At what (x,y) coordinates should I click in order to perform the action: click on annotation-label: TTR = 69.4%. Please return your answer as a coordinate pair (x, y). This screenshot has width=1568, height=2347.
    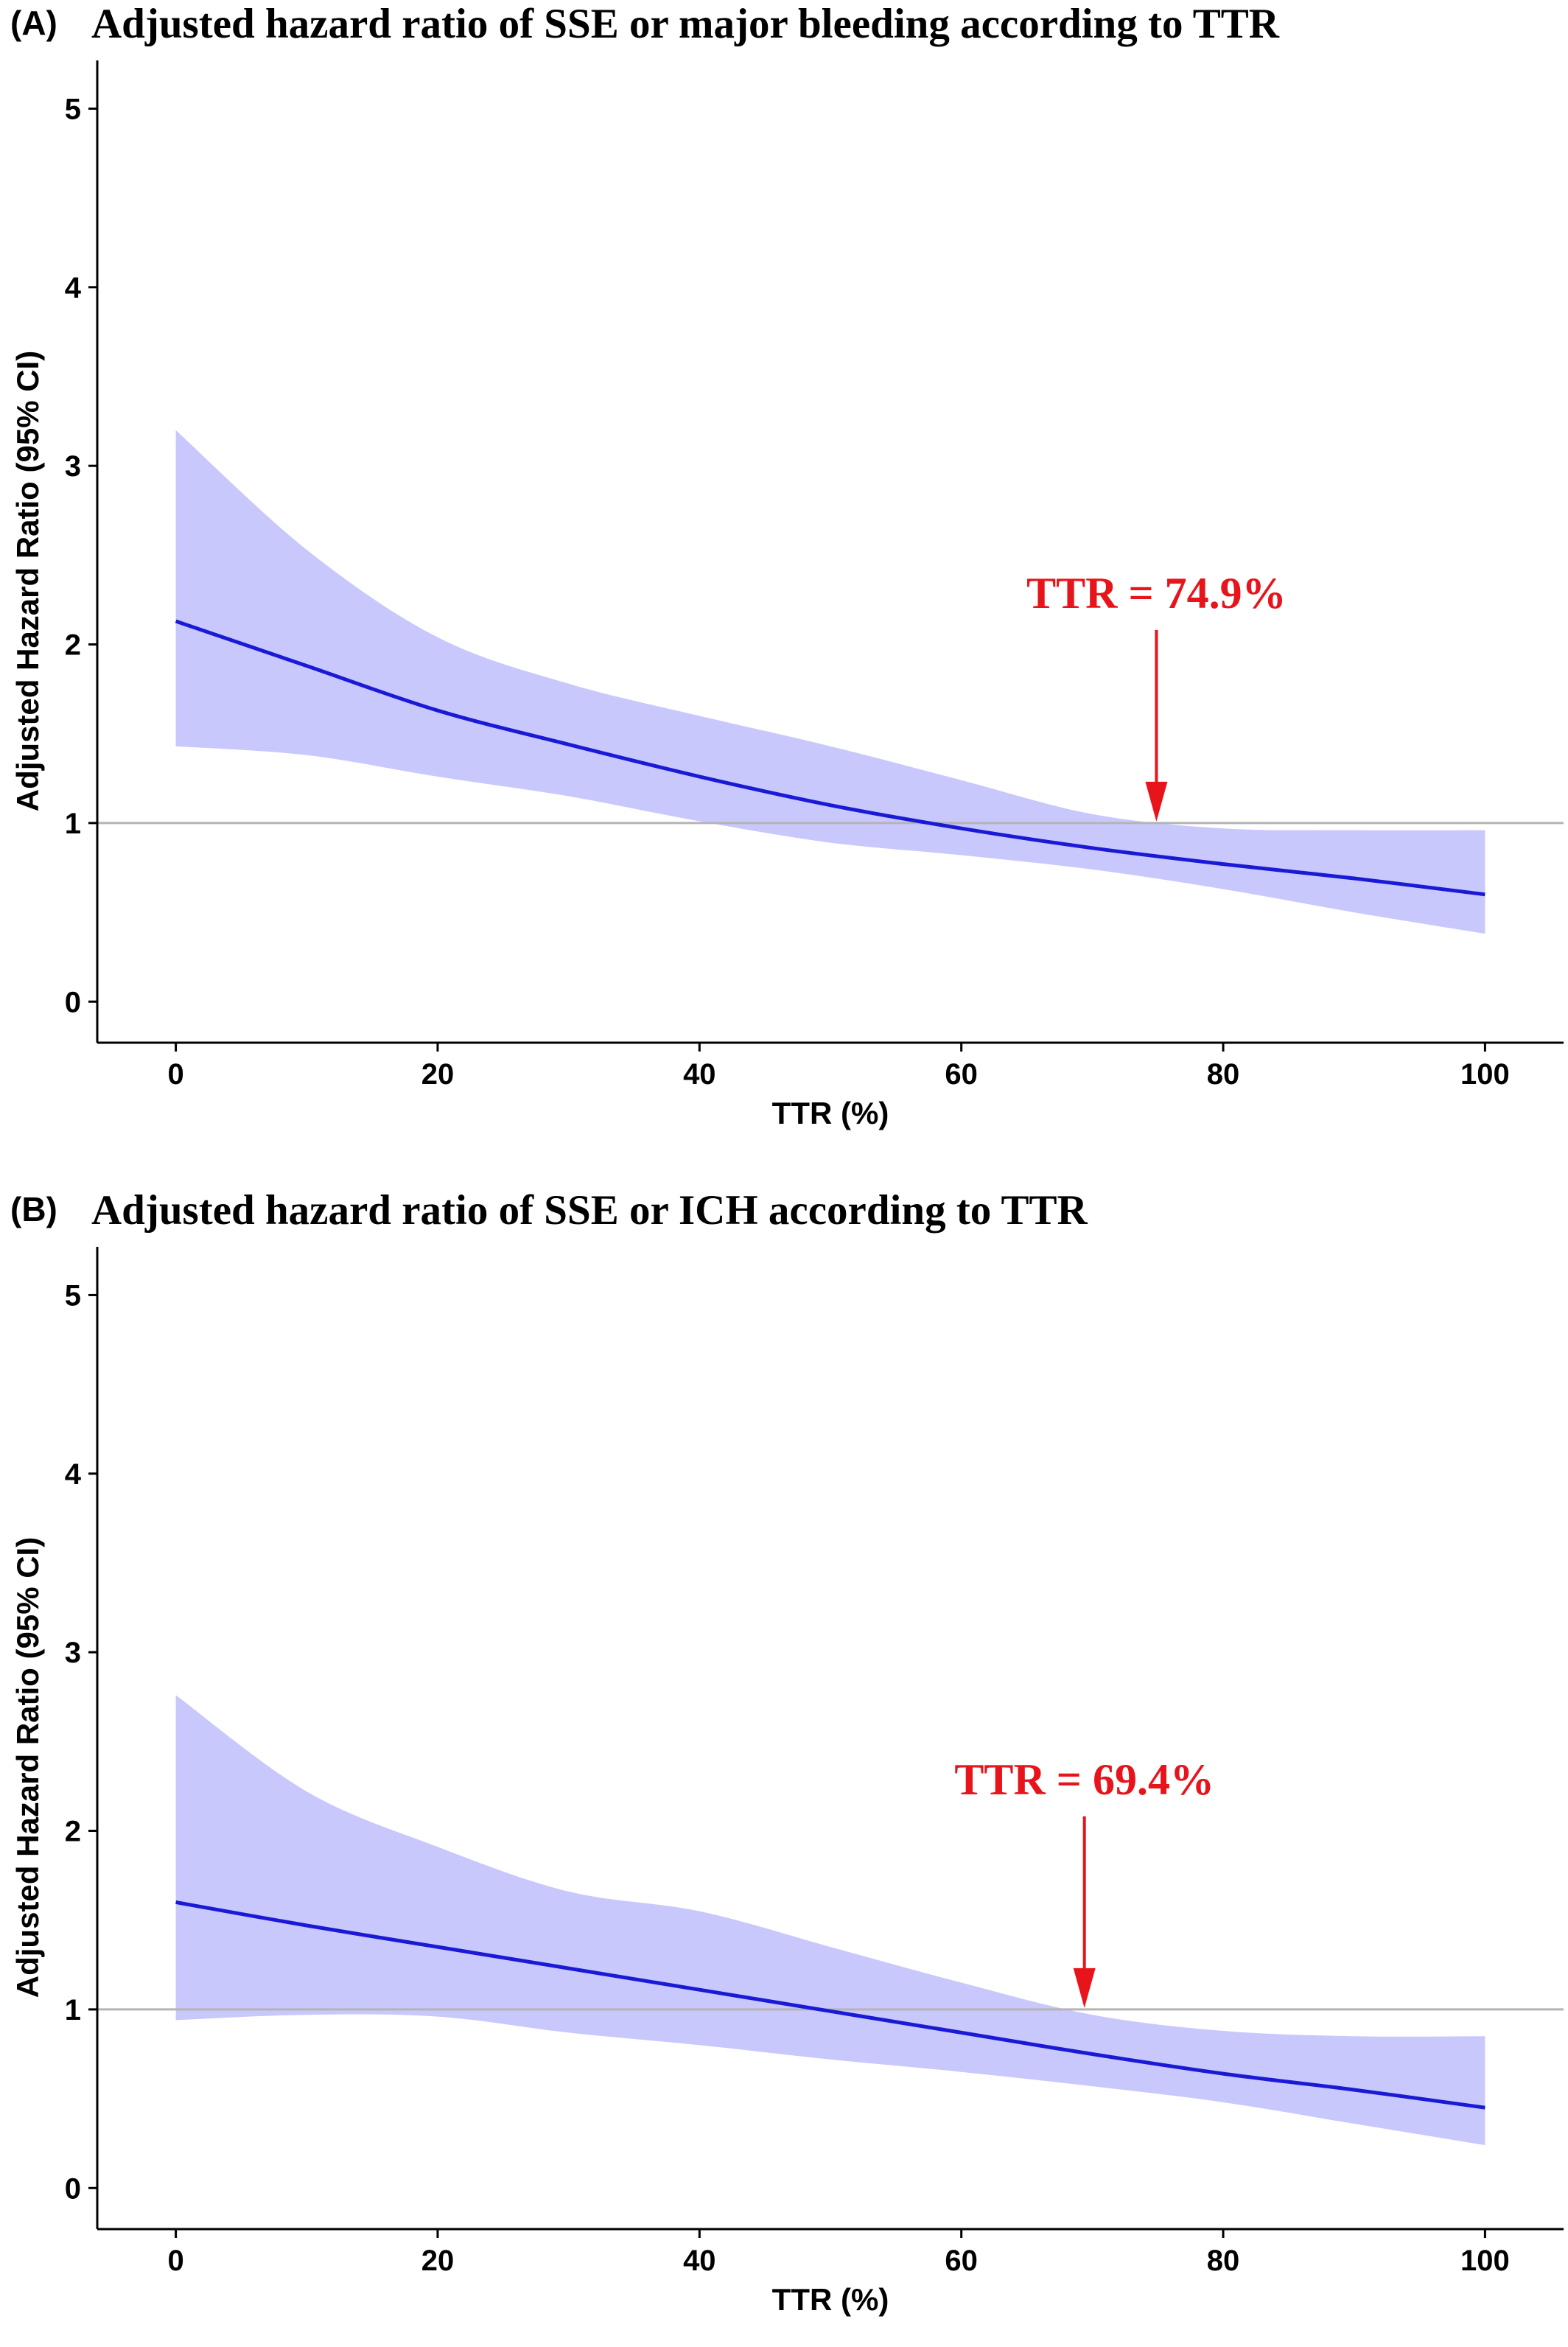
    Looking at the image, I should click on (1084, 1779).